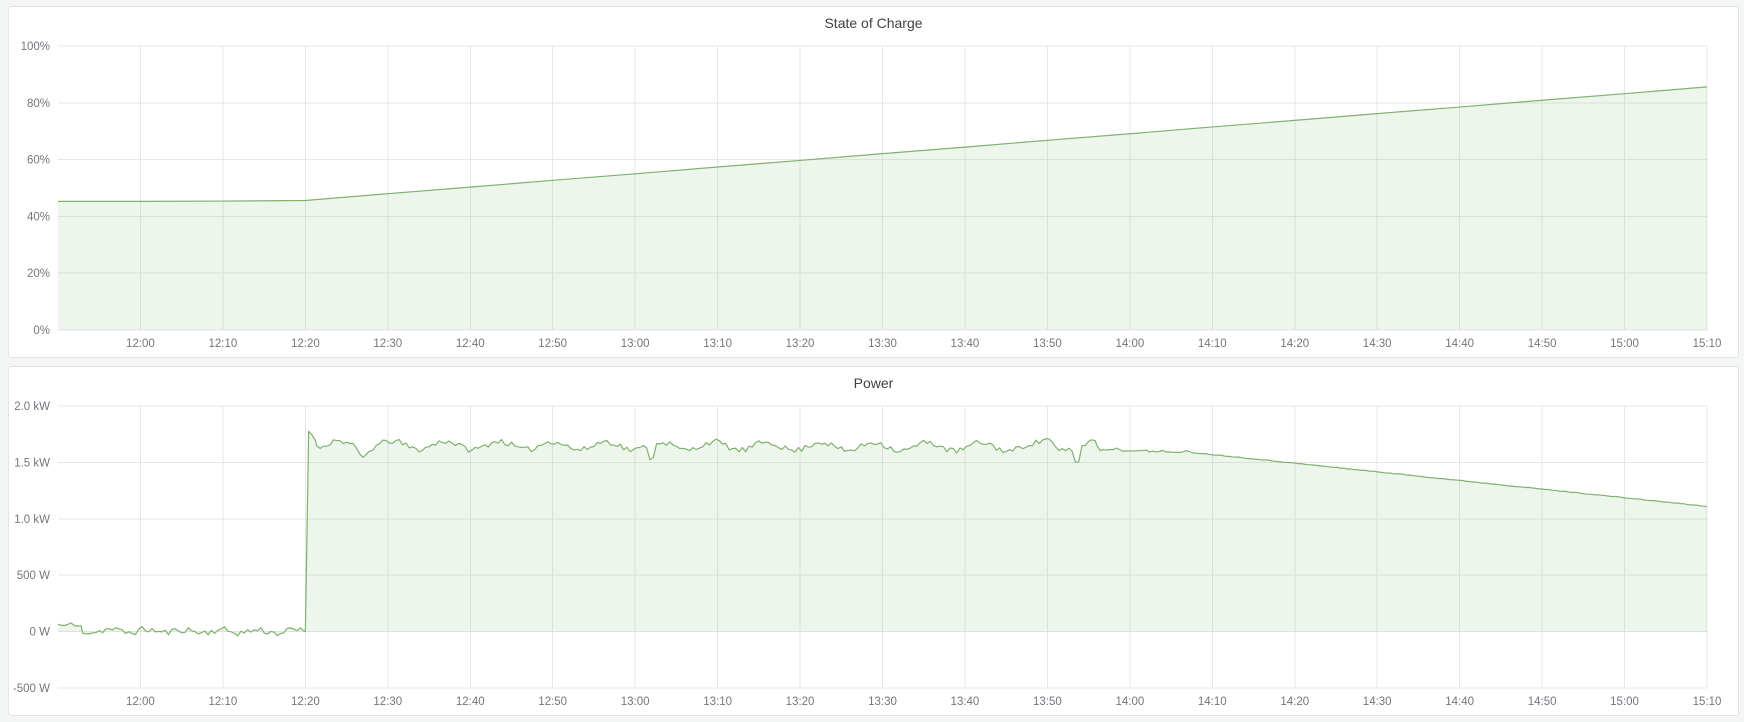 The image size is (1744, 722). Describe the element at coordinates (35, 47) in the screenshot. I see `svg-text: 100%` at that location.